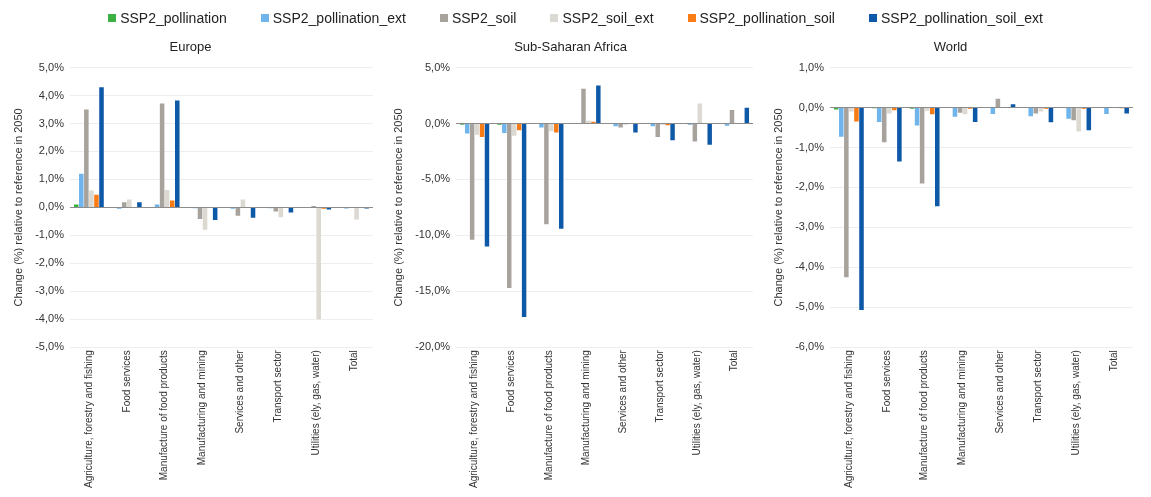 This screenshot has width=1151, height=497. I want to click on y-tick-label: -10,0%, so click(433, 234).